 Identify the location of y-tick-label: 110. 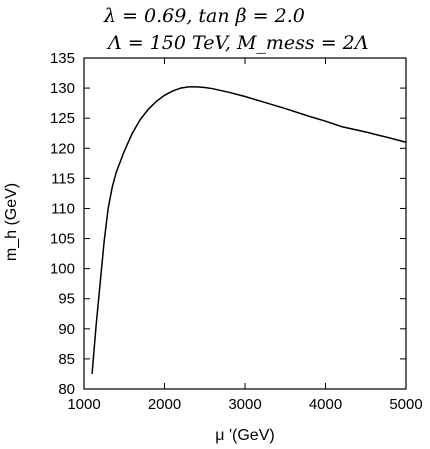
(63, 208).